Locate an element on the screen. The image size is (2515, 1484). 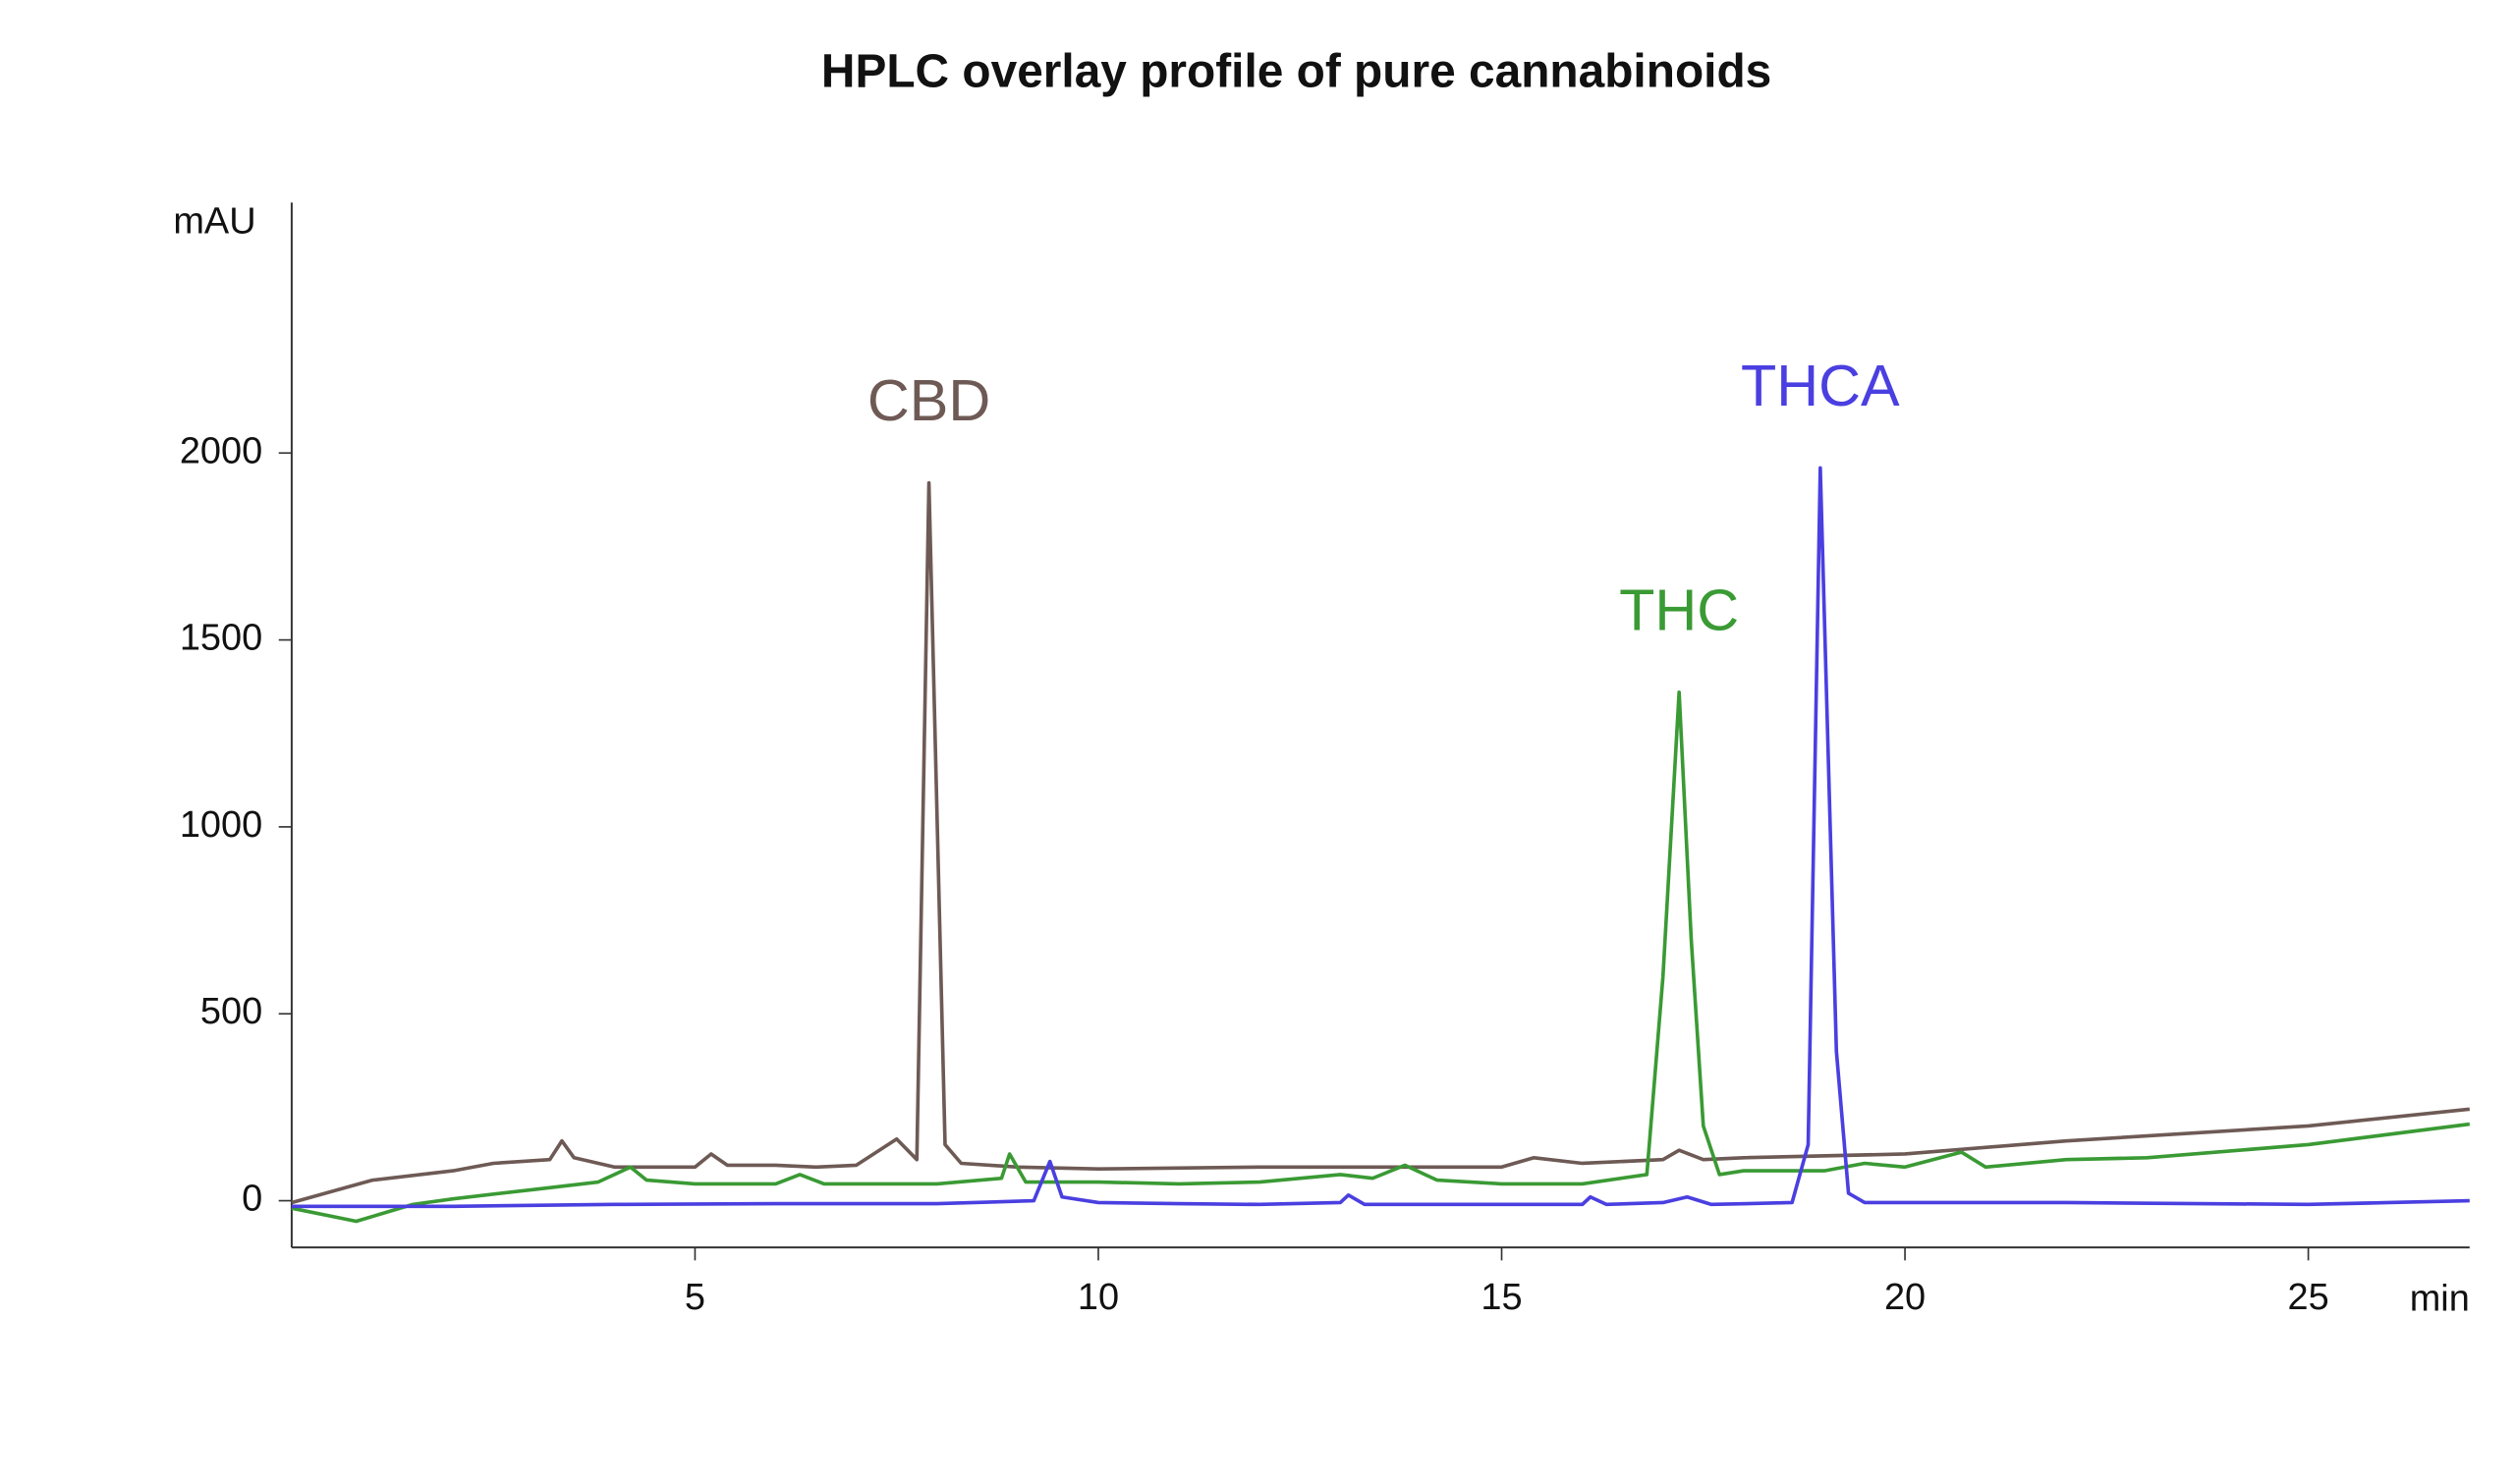
peak-label: CBD is located at coordinates (928, 400).